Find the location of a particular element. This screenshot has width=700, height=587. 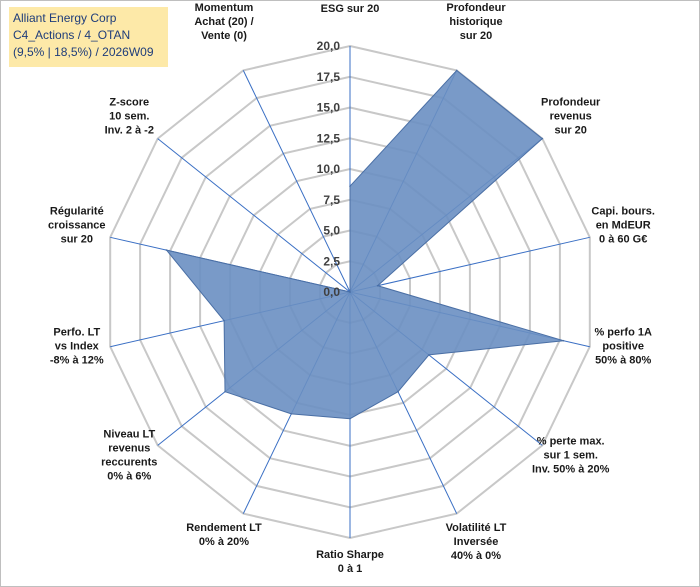

data-point-niveau-lt is located at coordinates (225, 391).